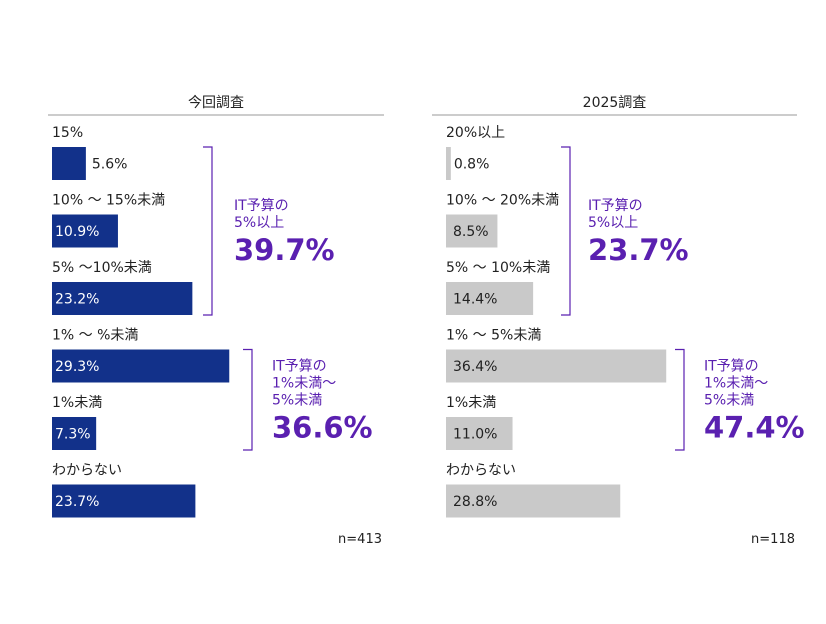 This screenshot has width=826, height=624. What do you see at coordinates (475, 367) in the screenshot?
I see `data-label: 36.4%` at bounding box center [475, 367].